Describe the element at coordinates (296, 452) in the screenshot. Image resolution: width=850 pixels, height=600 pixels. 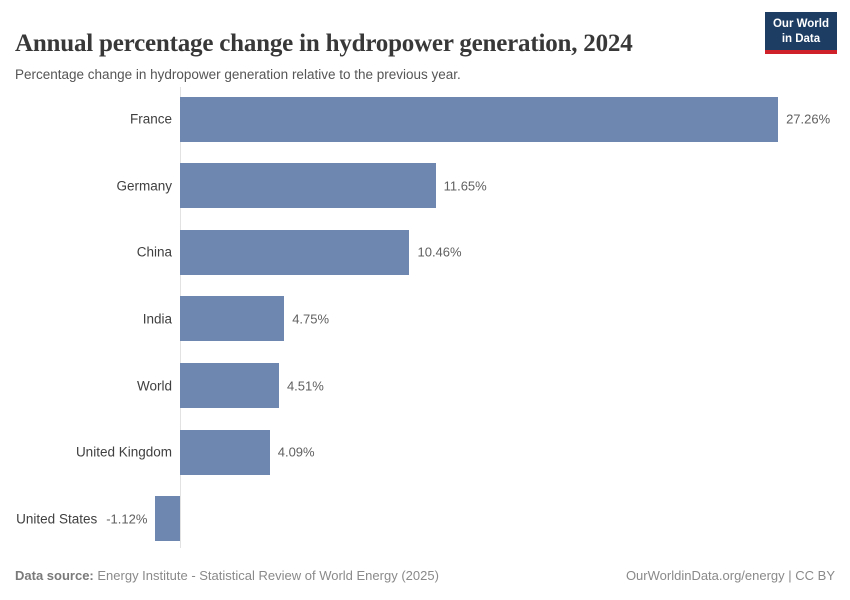
I see `value-label: 4.09%` at that location.